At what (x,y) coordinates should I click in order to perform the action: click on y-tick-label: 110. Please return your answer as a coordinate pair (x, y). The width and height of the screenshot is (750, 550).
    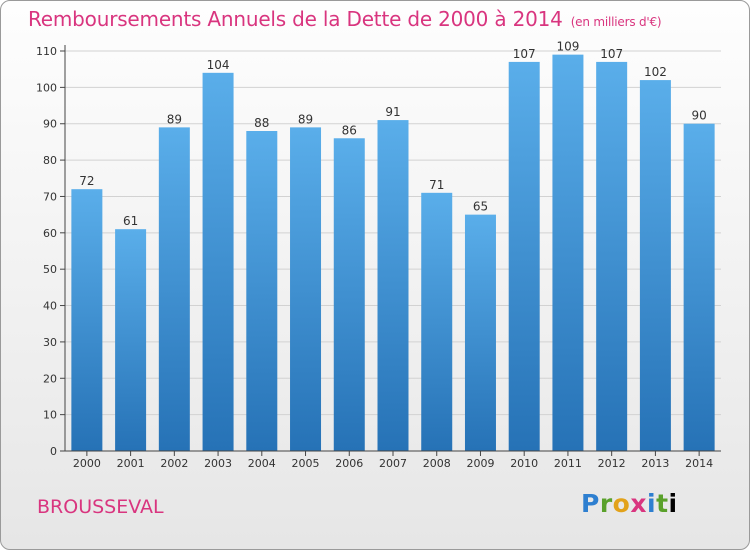
    Looking at the image, I should click on (46, 51).